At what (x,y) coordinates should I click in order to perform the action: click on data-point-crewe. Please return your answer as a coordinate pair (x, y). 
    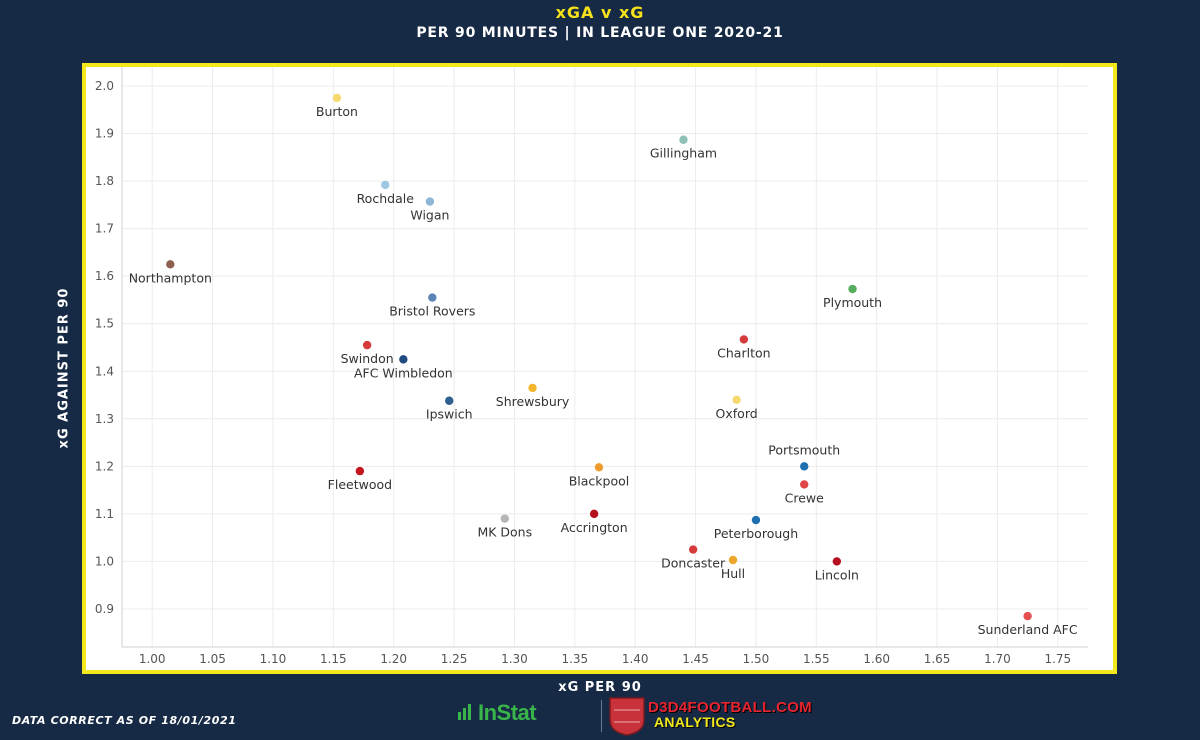
    Looking at the image, I should click on (804, 484).